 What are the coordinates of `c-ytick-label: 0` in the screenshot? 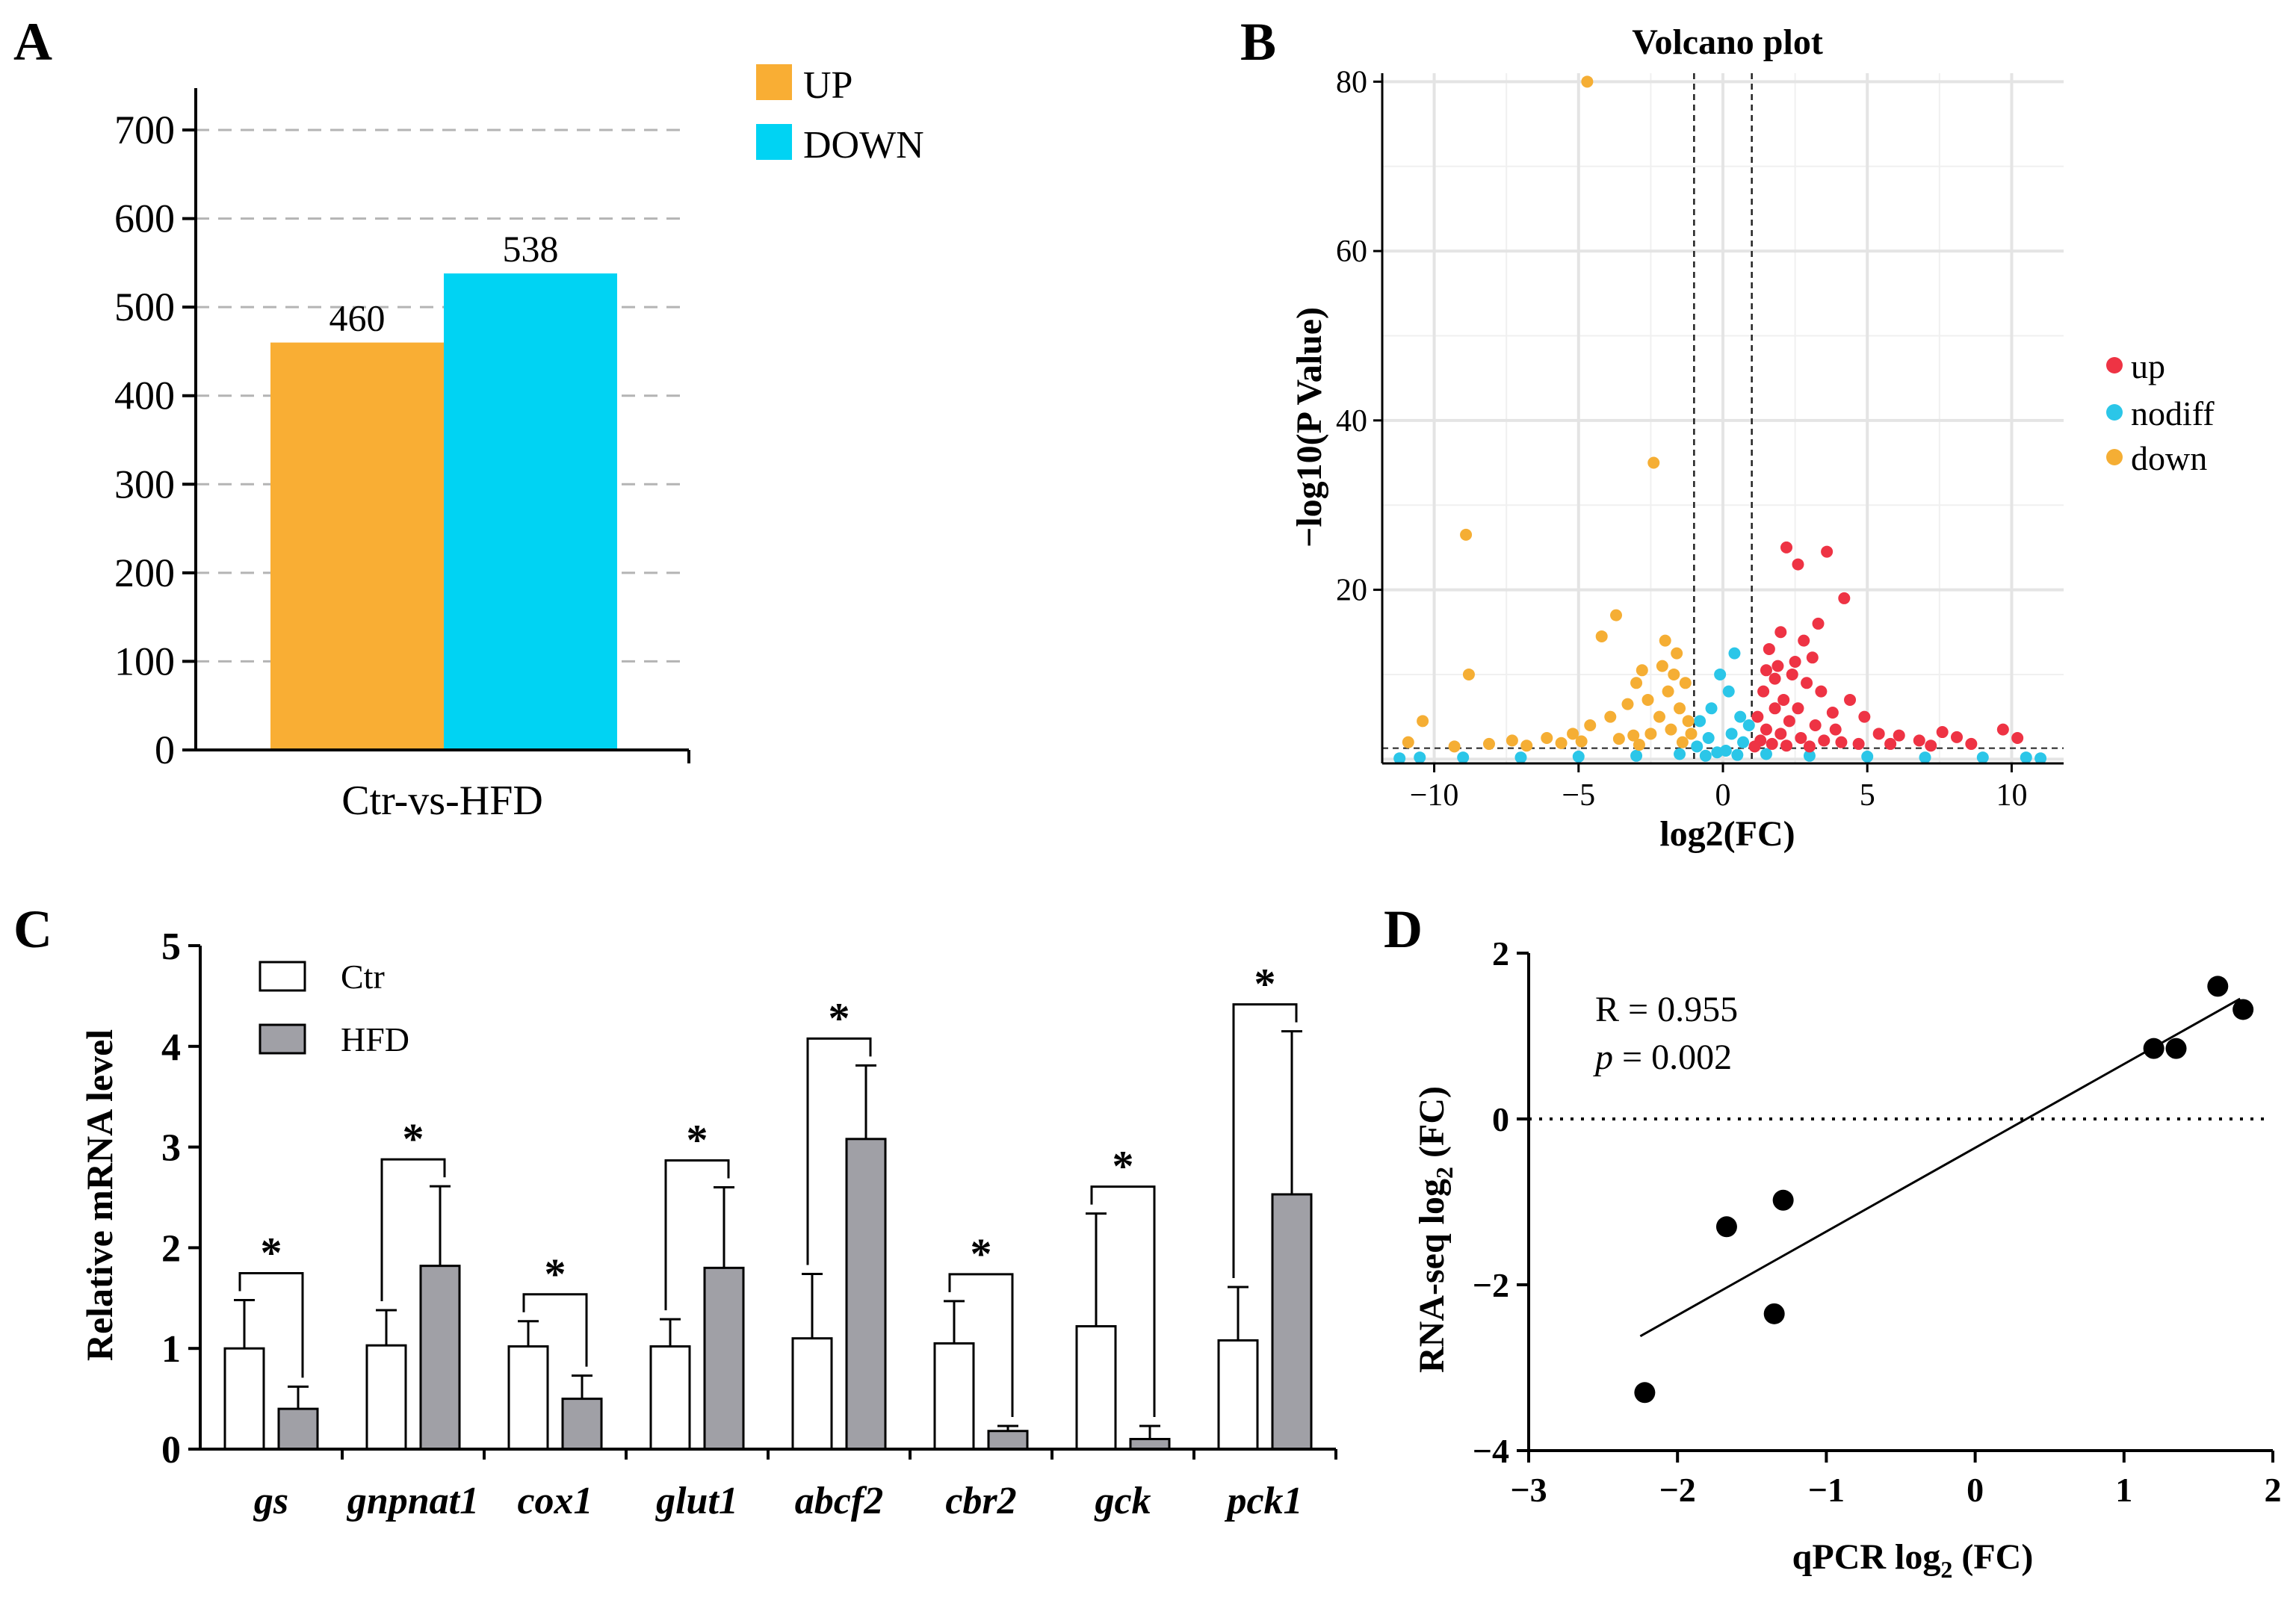 It's located at (171, 1451).